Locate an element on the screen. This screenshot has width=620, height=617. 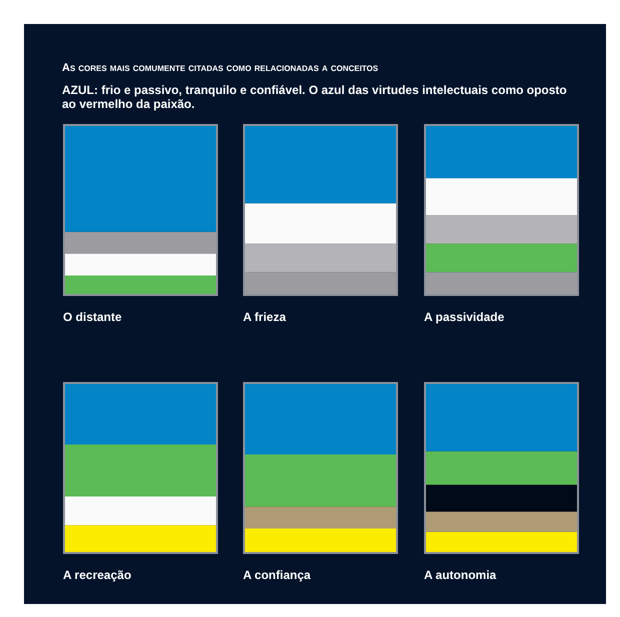
x-axis-title: A recreação is located at coordinates (97, 575).